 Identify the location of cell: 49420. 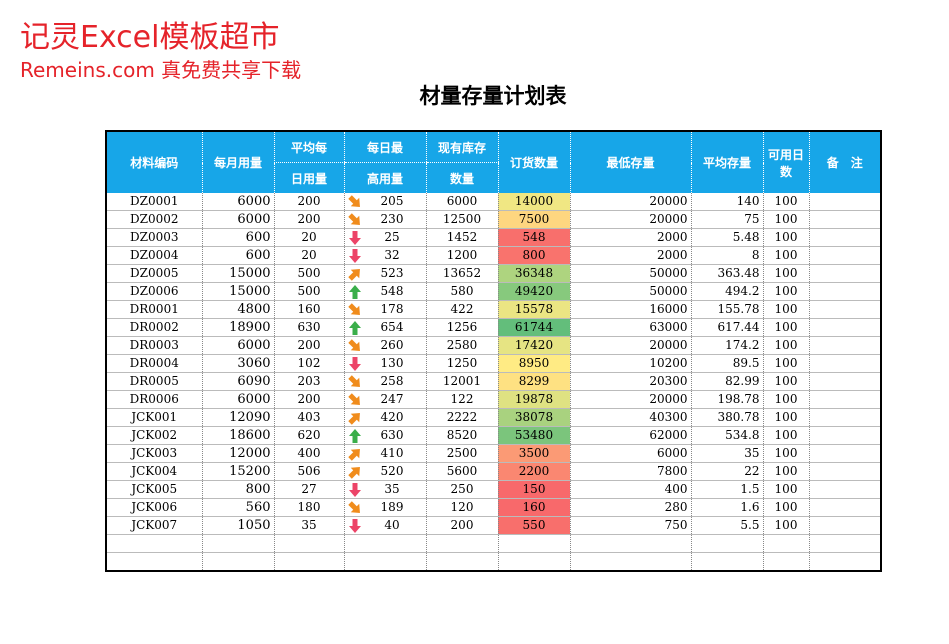
(533, 291).